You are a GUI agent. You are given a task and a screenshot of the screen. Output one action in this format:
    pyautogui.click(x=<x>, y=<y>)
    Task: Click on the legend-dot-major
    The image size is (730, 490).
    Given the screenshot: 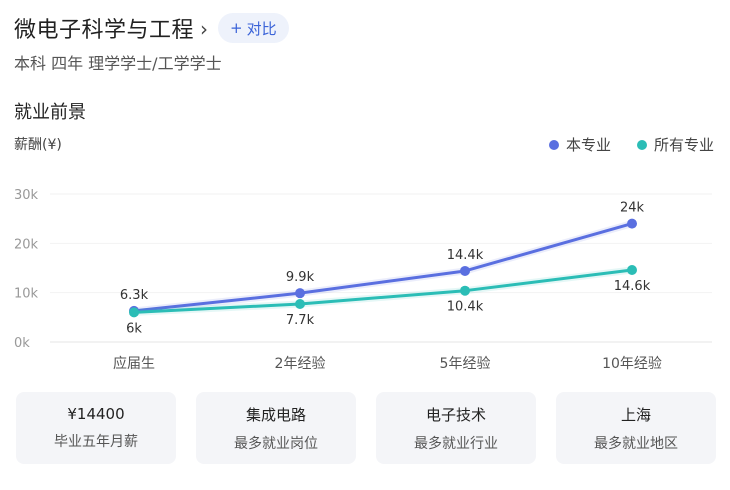 What is the action you would take?
    pyautogui.click(x=553, y=144)
    